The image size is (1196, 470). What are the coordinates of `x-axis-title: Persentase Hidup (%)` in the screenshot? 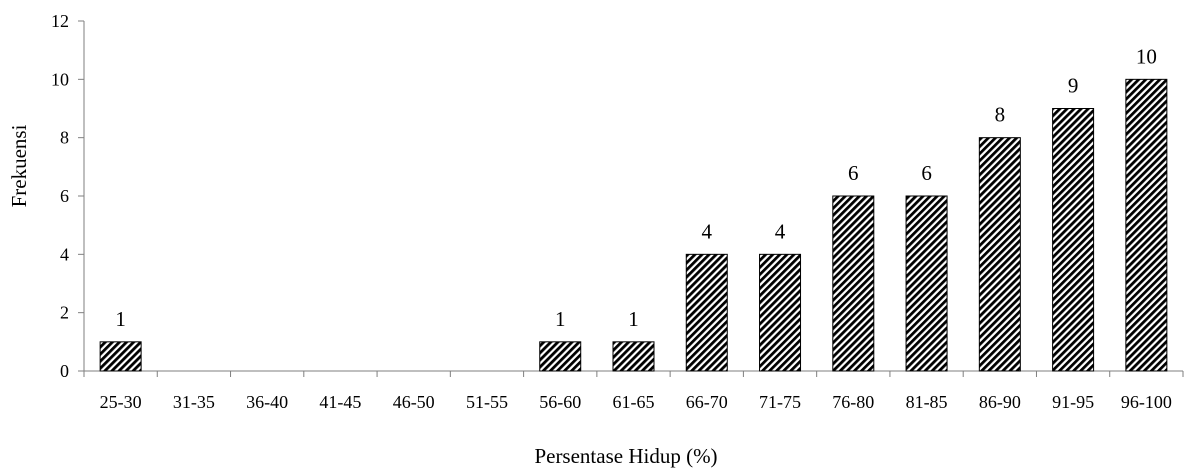 It's located at (625, 456).